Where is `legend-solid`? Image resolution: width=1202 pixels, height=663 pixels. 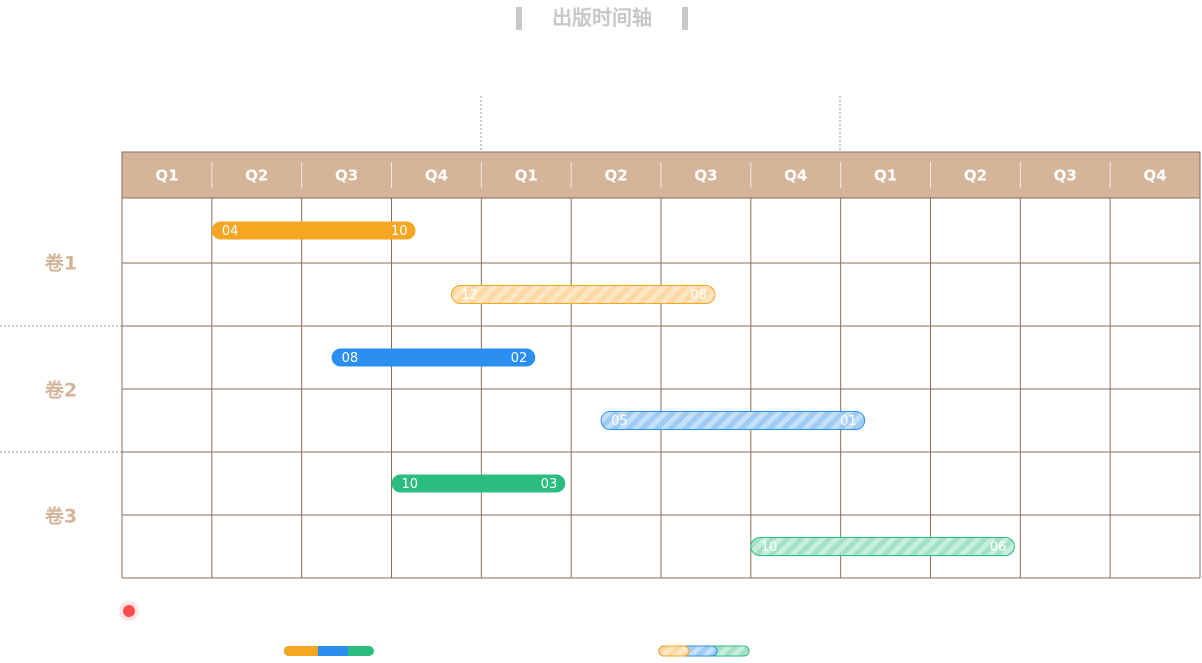 legend-solid is located at coordinates (329, 651).